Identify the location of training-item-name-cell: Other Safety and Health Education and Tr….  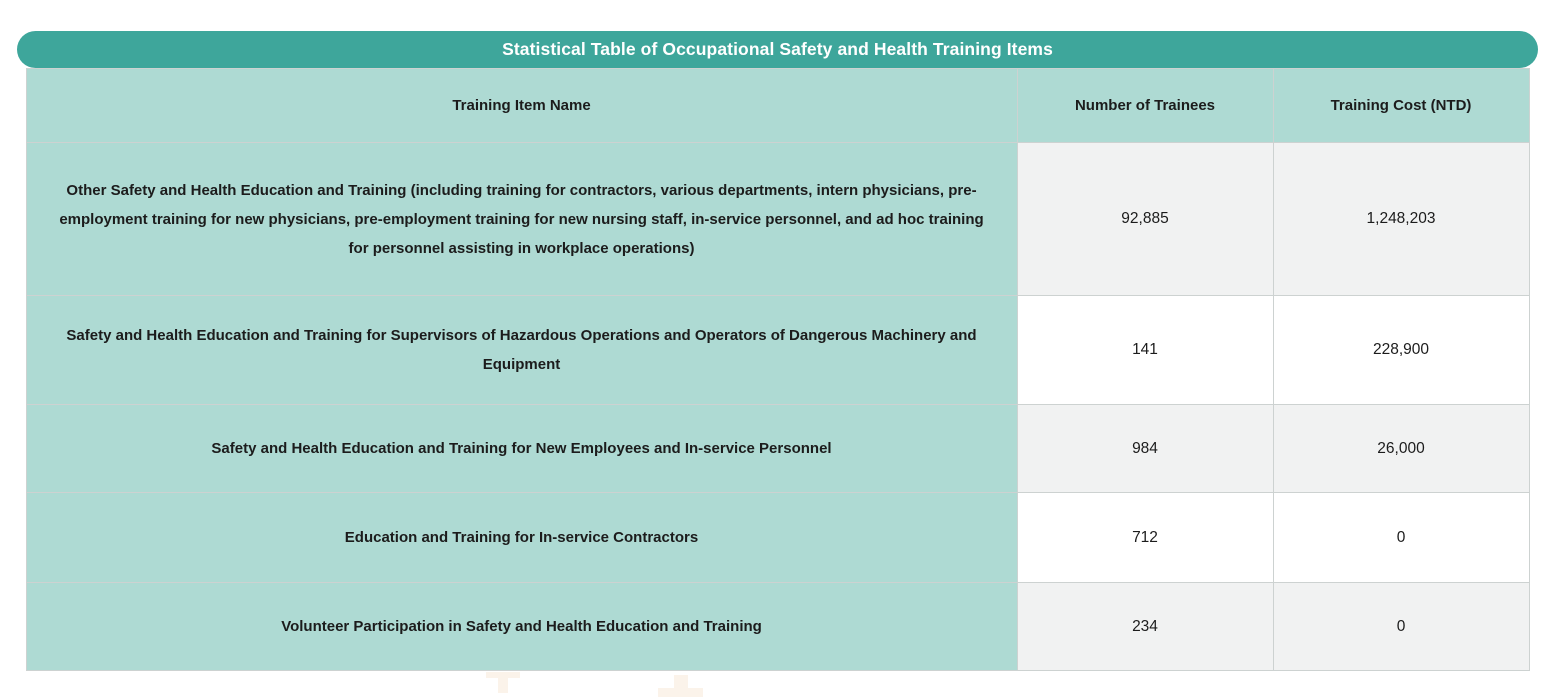
(521, 219).